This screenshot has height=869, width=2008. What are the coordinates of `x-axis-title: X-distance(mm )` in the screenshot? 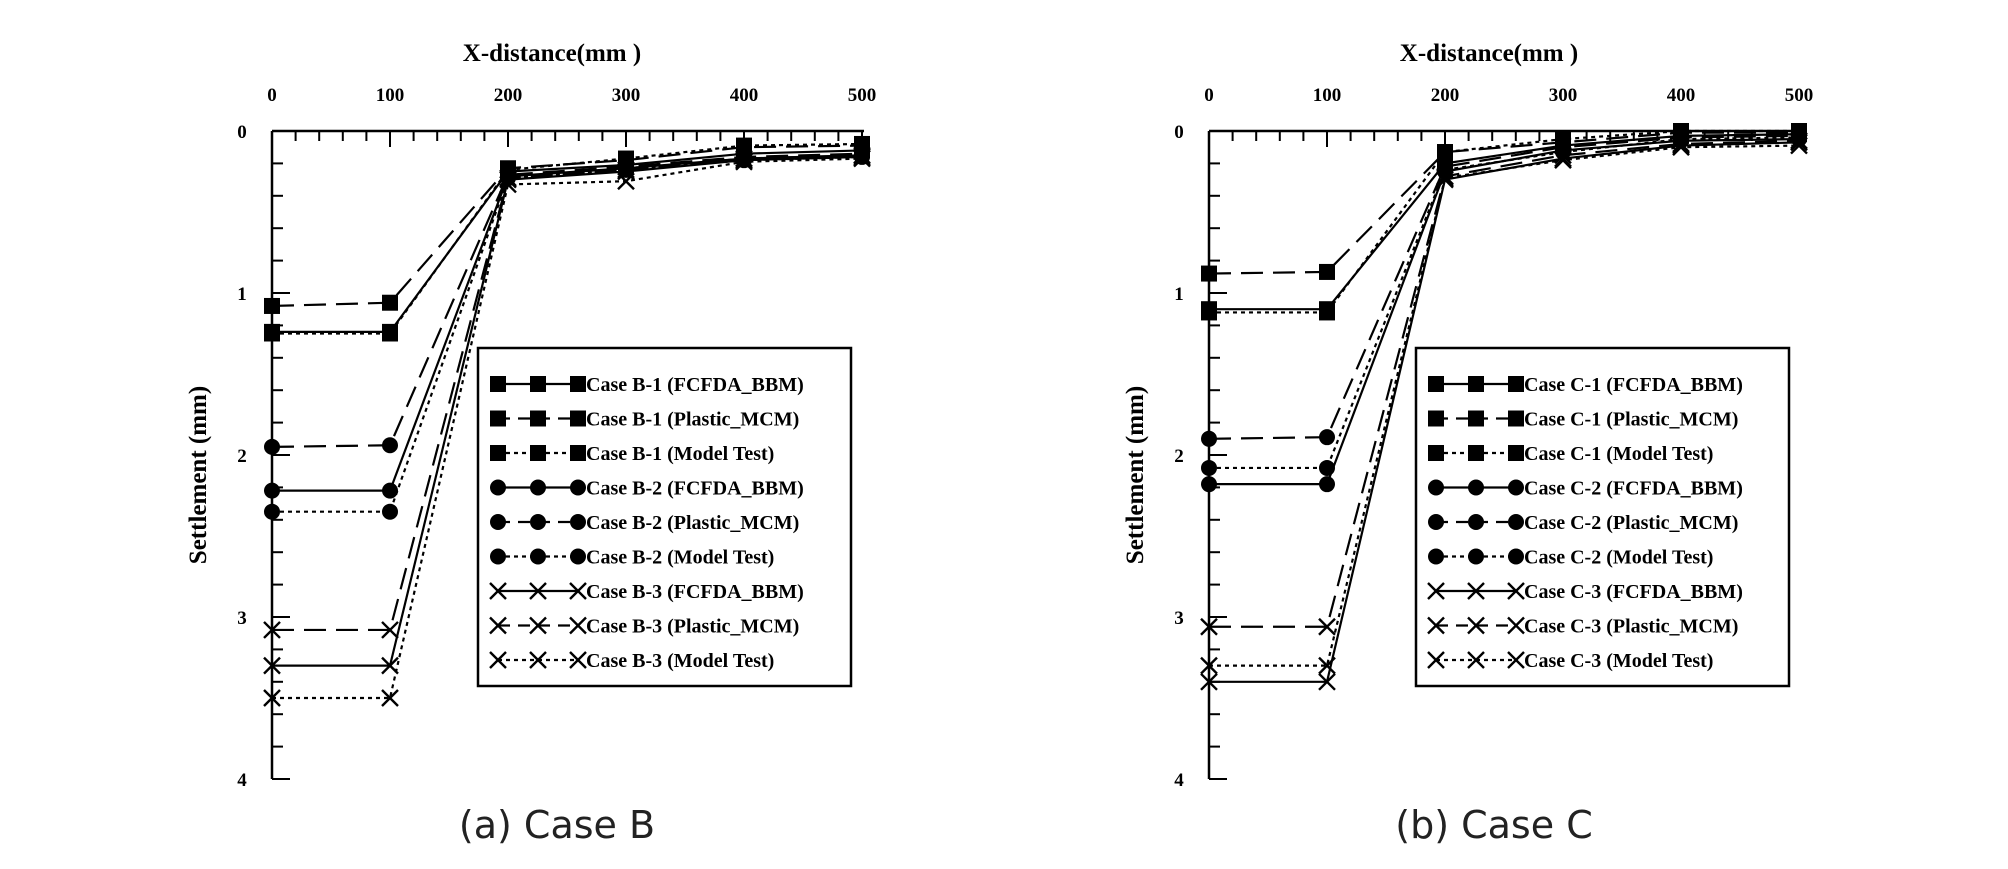 It's located at (552, 53).